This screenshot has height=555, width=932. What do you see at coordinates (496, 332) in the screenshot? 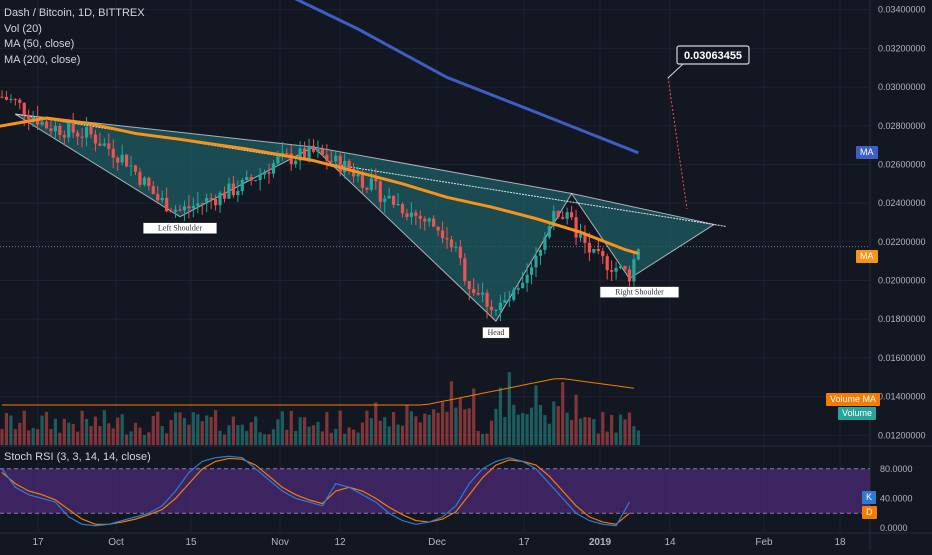
I see `head-label-box` at bounding box center [496, 332].